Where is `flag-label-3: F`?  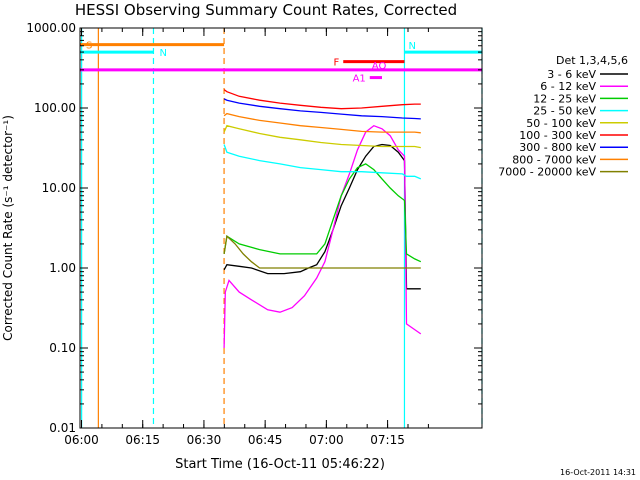
flag-label-3: F is located at coordinates (336, 63).